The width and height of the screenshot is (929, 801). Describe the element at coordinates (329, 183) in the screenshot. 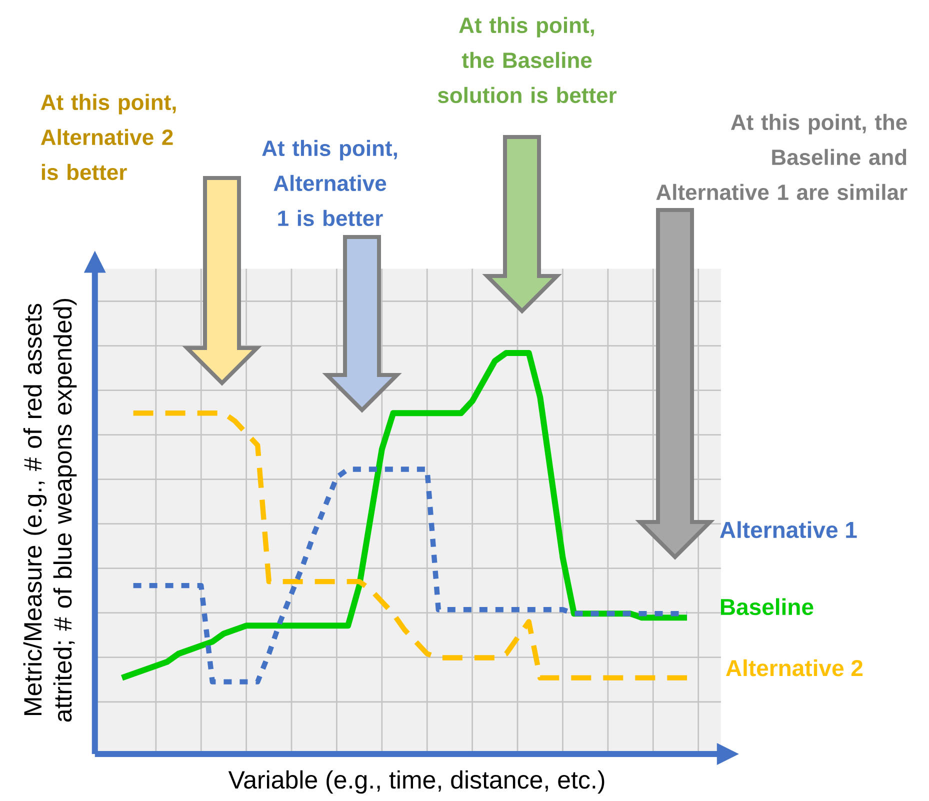

I see `text: At this point, Alternative 1 is better` at that location.